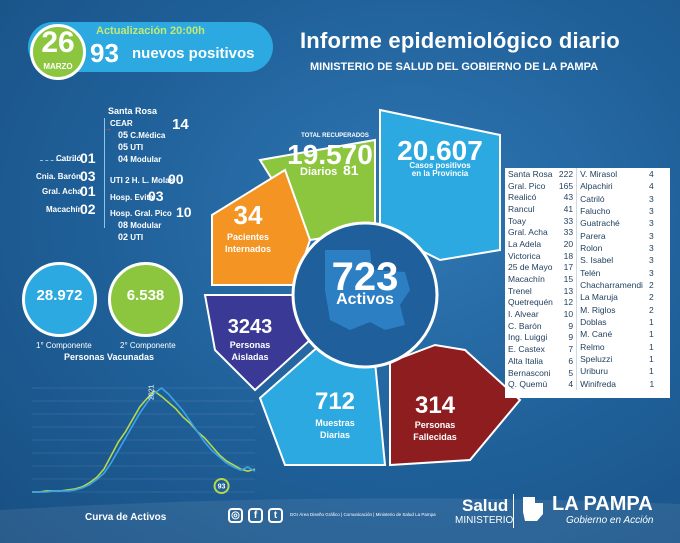 This screenshot has height=543, width=680. I want to click on locality-name: Realicó, so click(522, 197).